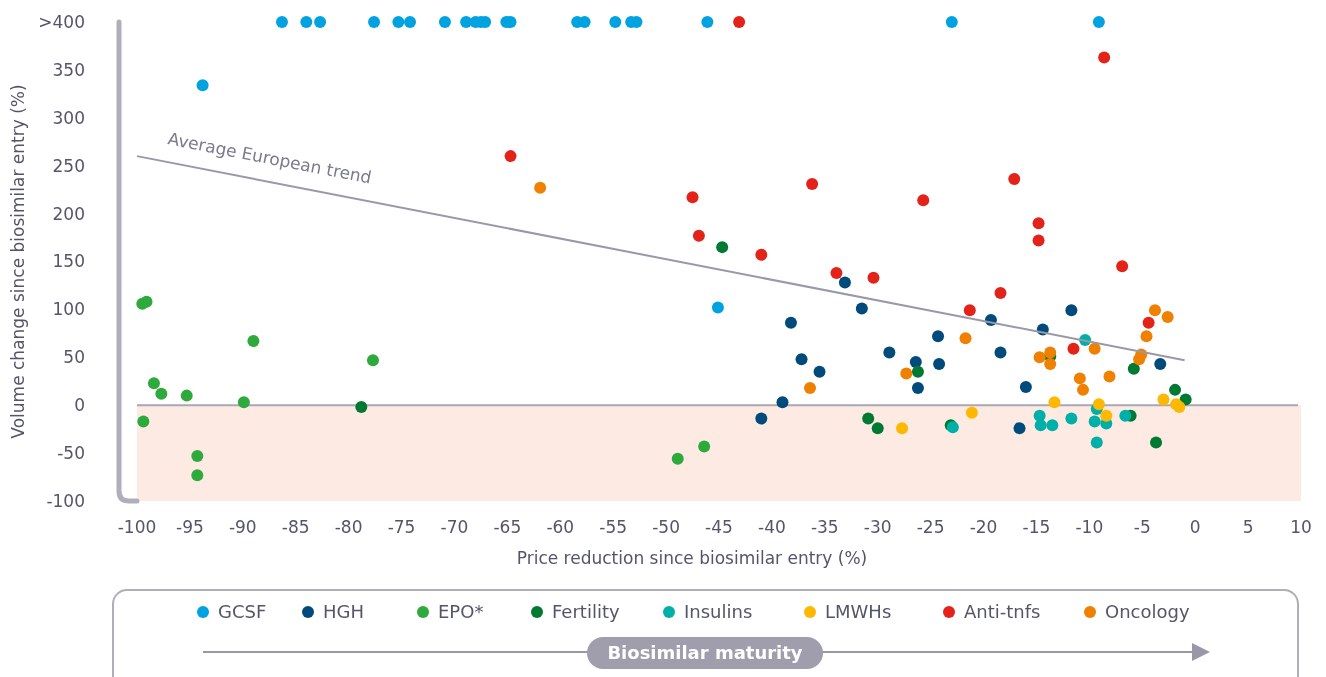 This screenshot has height=677, width=1326. Describe the element at coordinates (1089, 527) in the screenshot. I see `x-tick-label: -10` at that location.